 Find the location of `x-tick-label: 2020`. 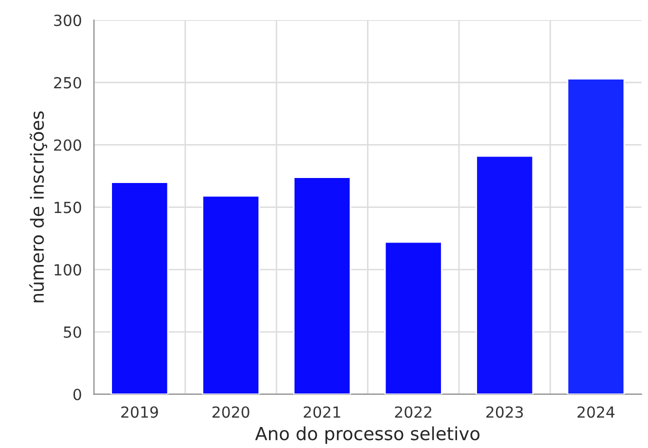

x-tick-label: 2020 is located at coordinates (231, 412).